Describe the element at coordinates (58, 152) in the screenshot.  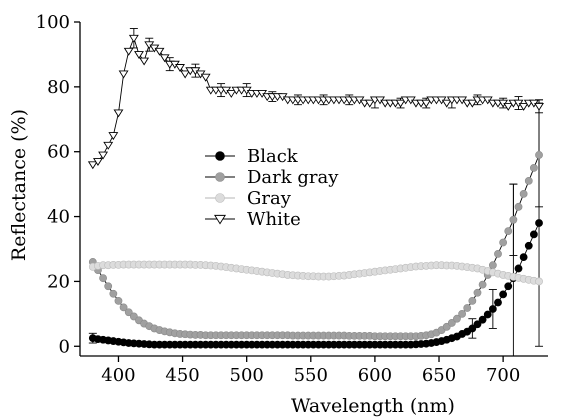
I see `y-tick-label: 60` at that location.